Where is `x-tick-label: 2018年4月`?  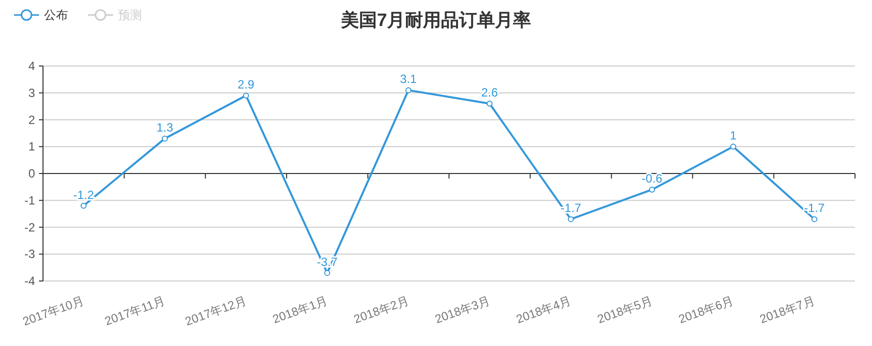
x-tick-label: 2018年4月 is located at coordinates (544, 310).